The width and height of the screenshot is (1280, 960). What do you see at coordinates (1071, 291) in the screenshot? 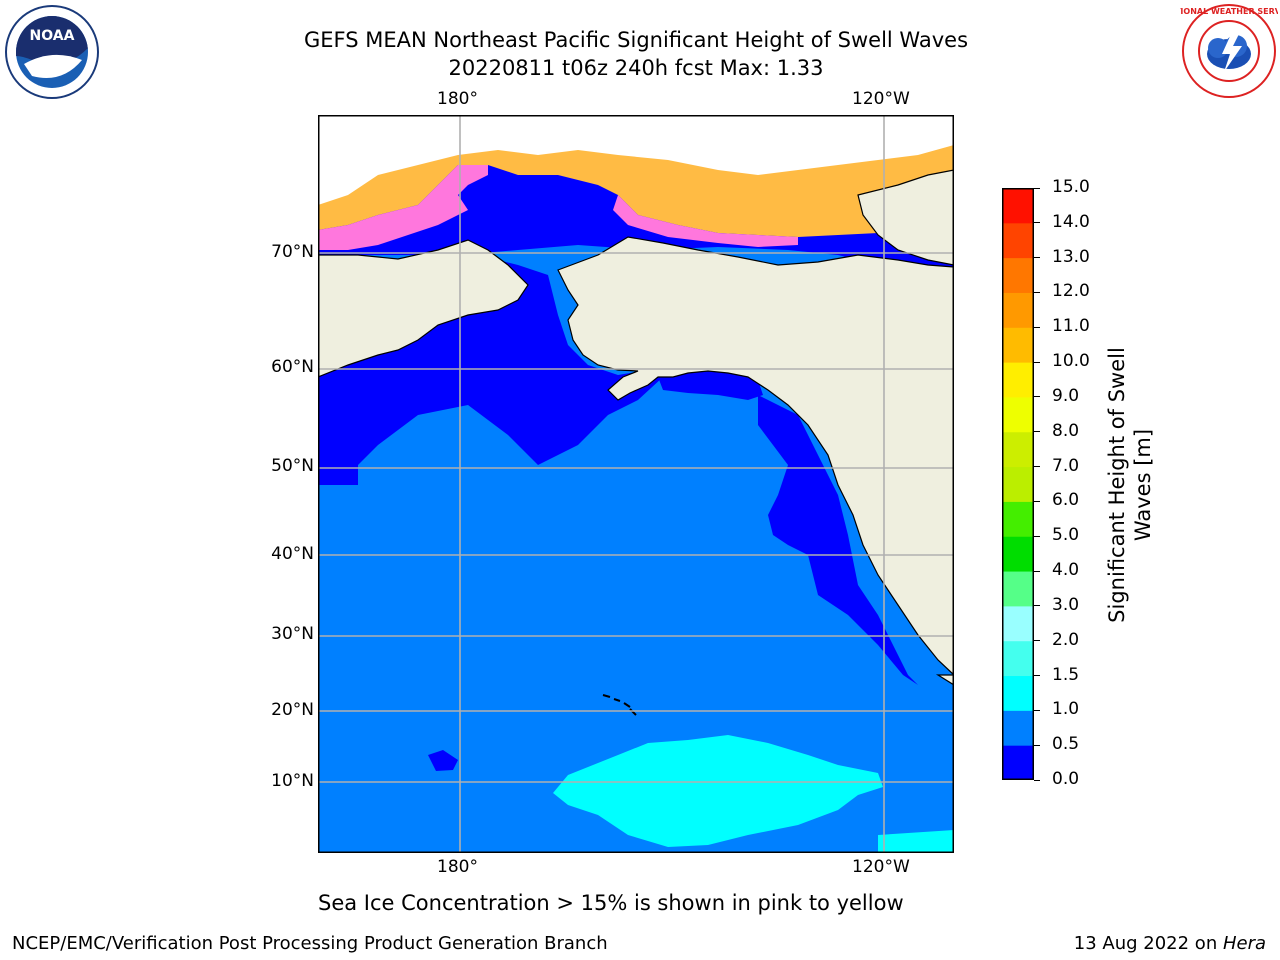
I see `colorbar-tick-label: 12.0` at bounding box center [1071, 291].